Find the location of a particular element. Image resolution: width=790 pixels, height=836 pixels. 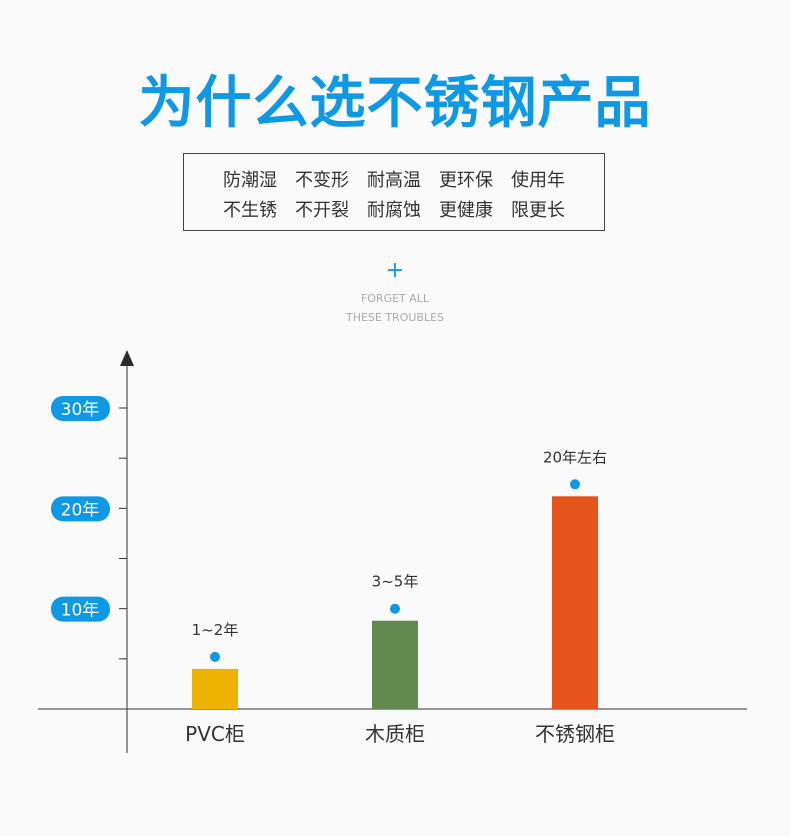

feature: 不开裂 is located at coordinates (322, 210).